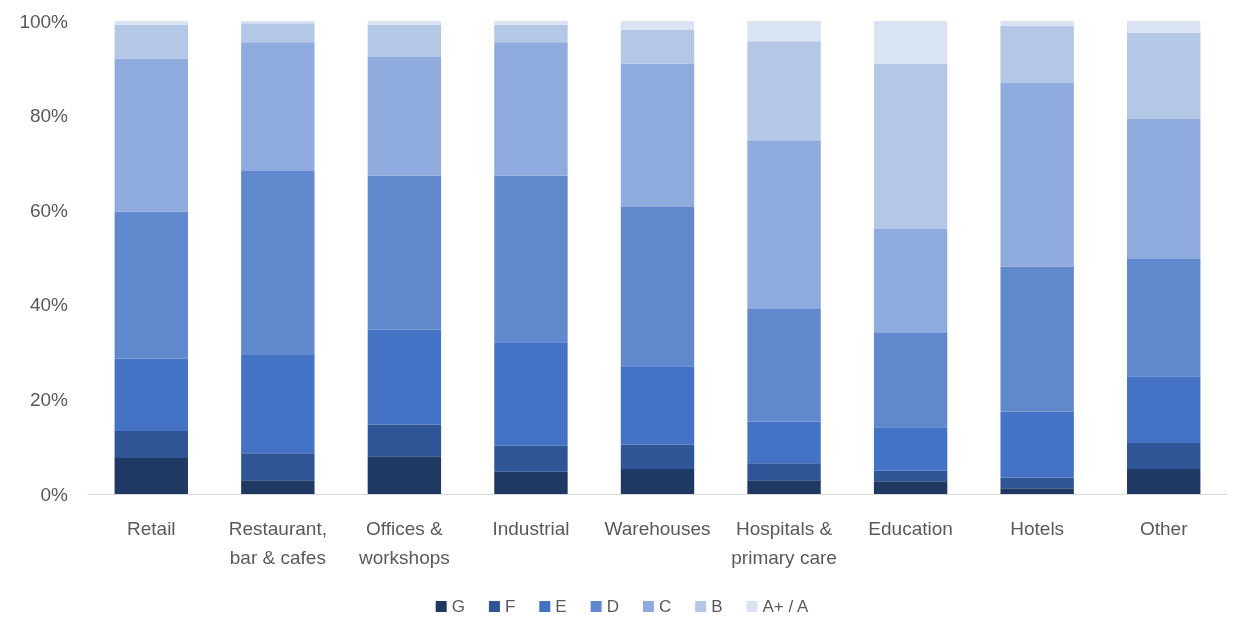 The image size is (1245, 630). Describe the element at coordinates (49, 116) in the screenshot. I see `y-tick-label: 80%` at that location.